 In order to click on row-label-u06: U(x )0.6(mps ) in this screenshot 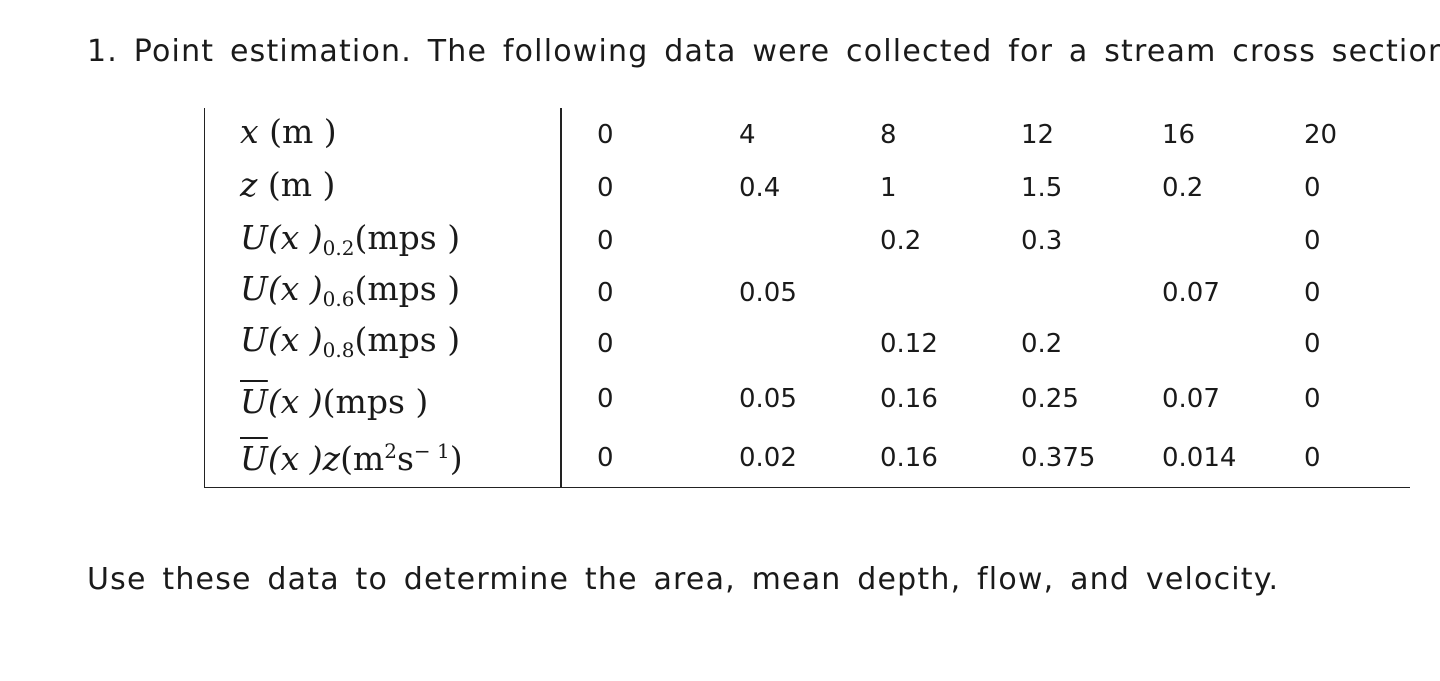, I will do `click(350, 290)`.